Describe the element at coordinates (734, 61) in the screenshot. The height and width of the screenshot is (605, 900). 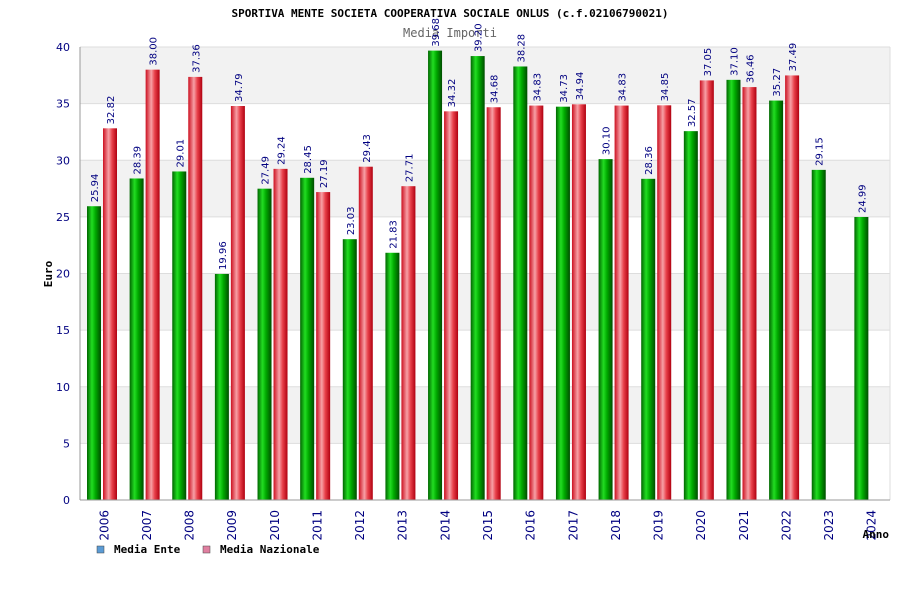
I see `value-label: 37.10` at that location.